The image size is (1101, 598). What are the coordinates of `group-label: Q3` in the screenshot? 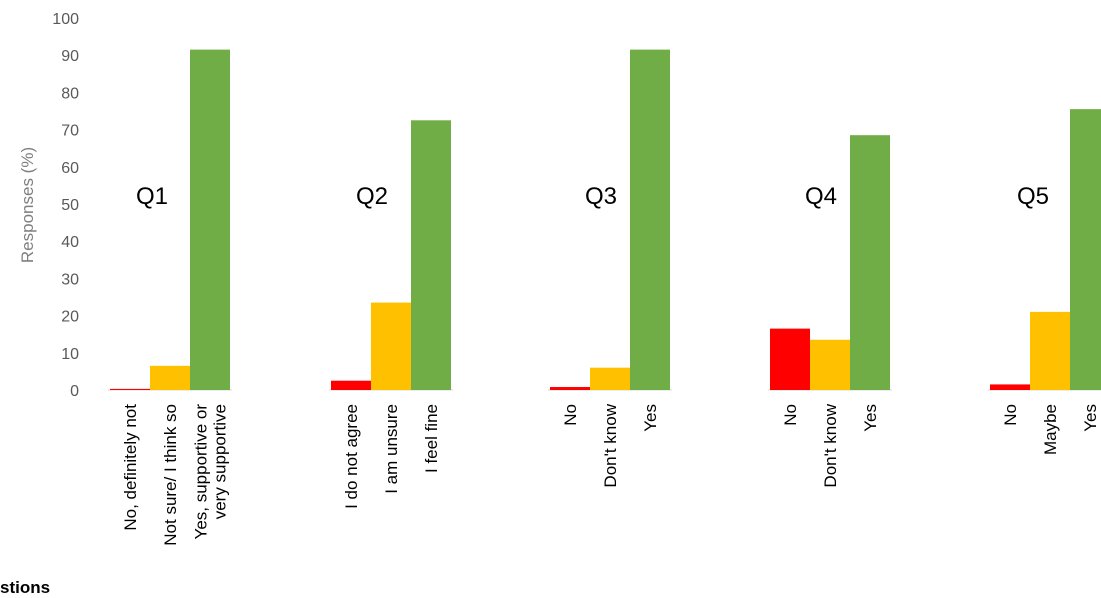 It's located at (601, 196).